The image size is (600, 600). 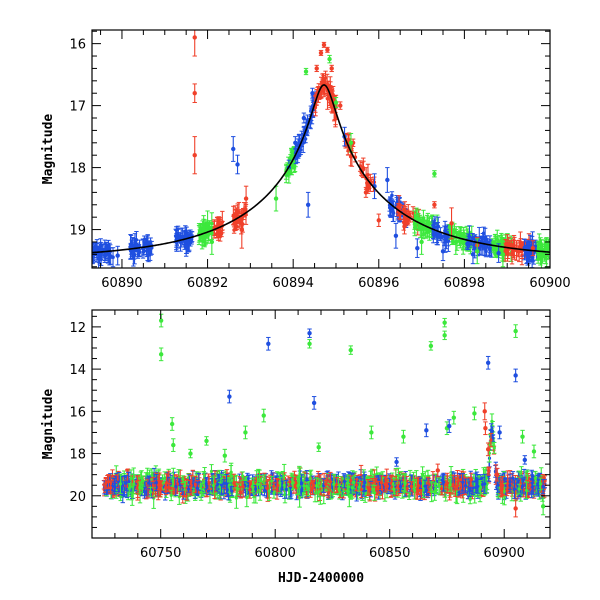 I want to click on top-y-tick-label: 18, so click(x=77, y=169).